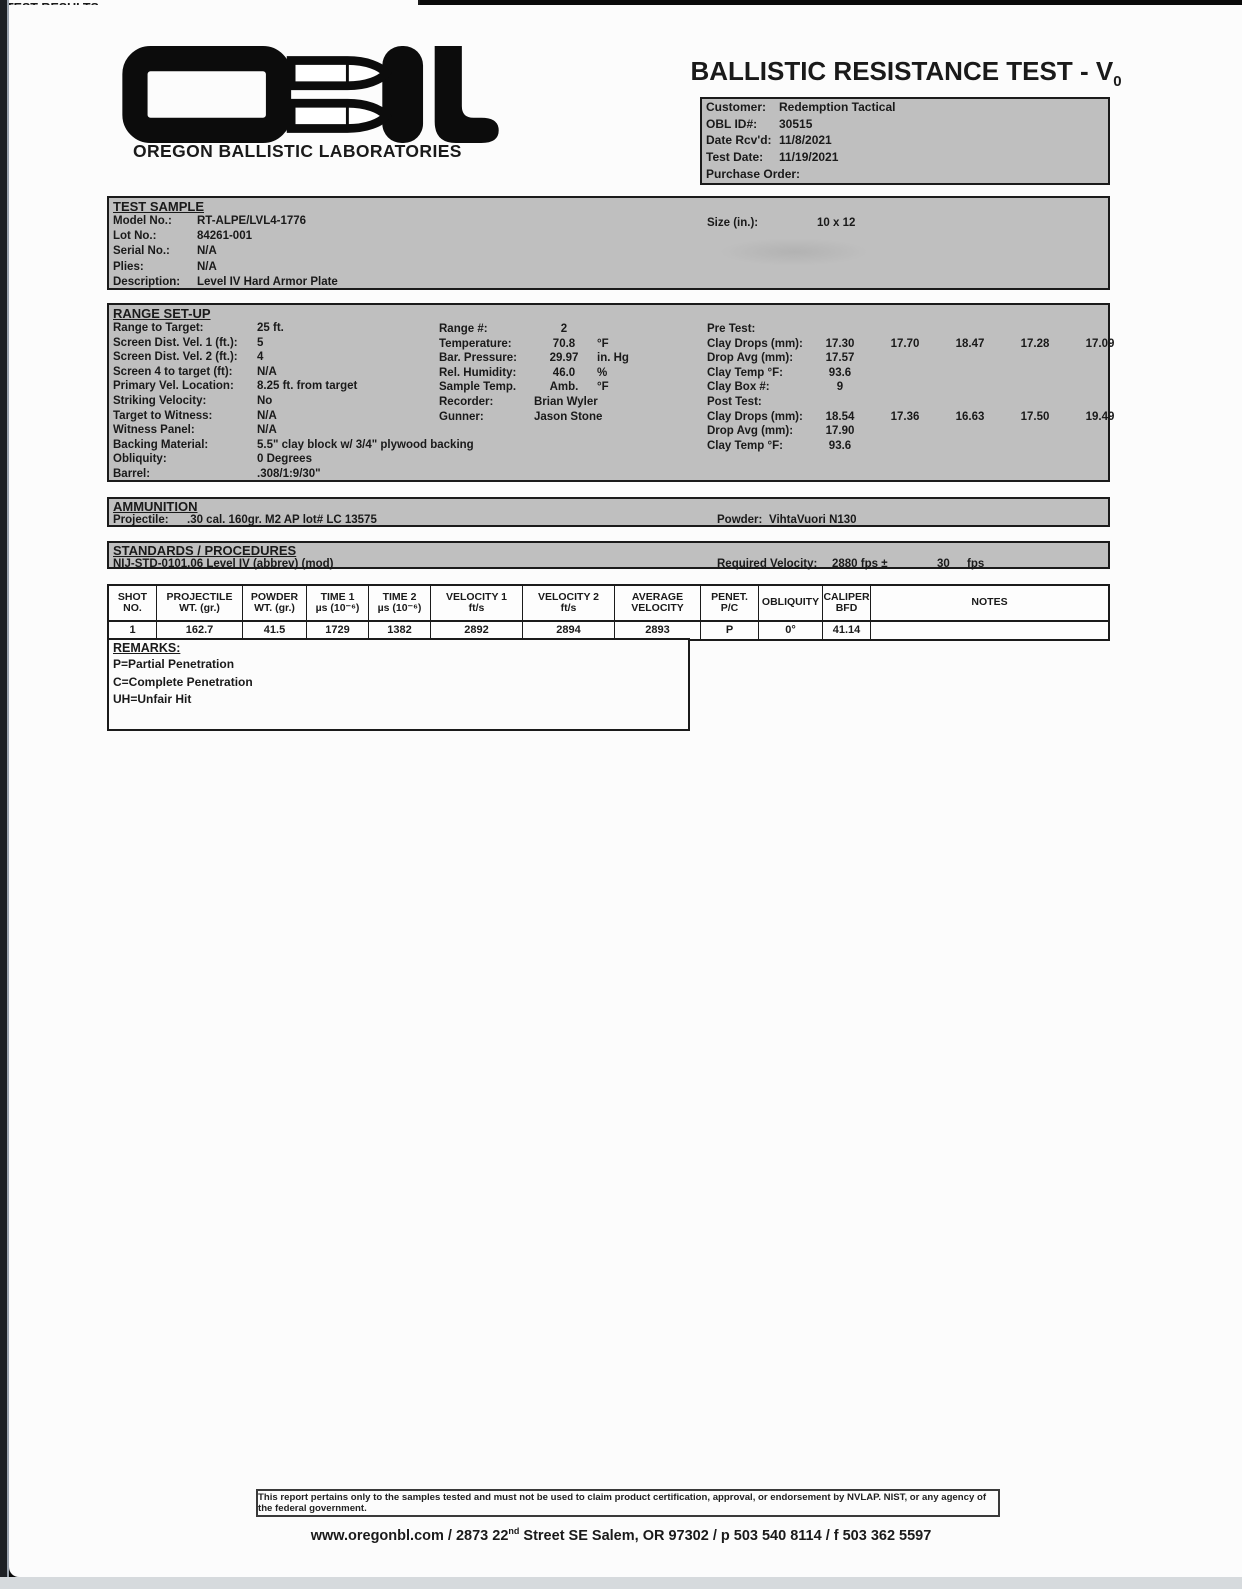 This screenshot has height=1589, width=1242. Describe the element at coordinates (905, 107) in the screenshot. I see `customer-row: Customer: Redemption Tactical` at that location.